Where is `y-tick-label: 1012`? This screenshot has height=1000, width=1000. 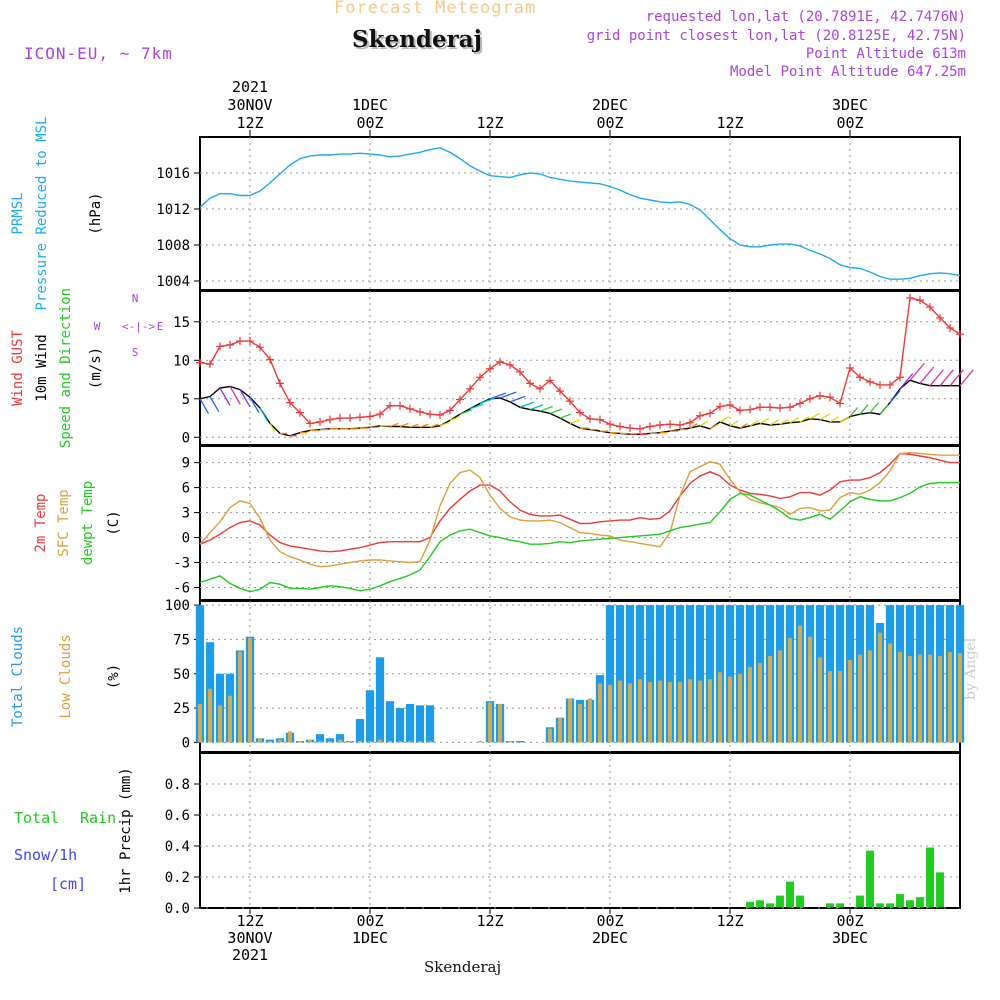 y-tick-label: 1012 is located at coordinates (173, 210).